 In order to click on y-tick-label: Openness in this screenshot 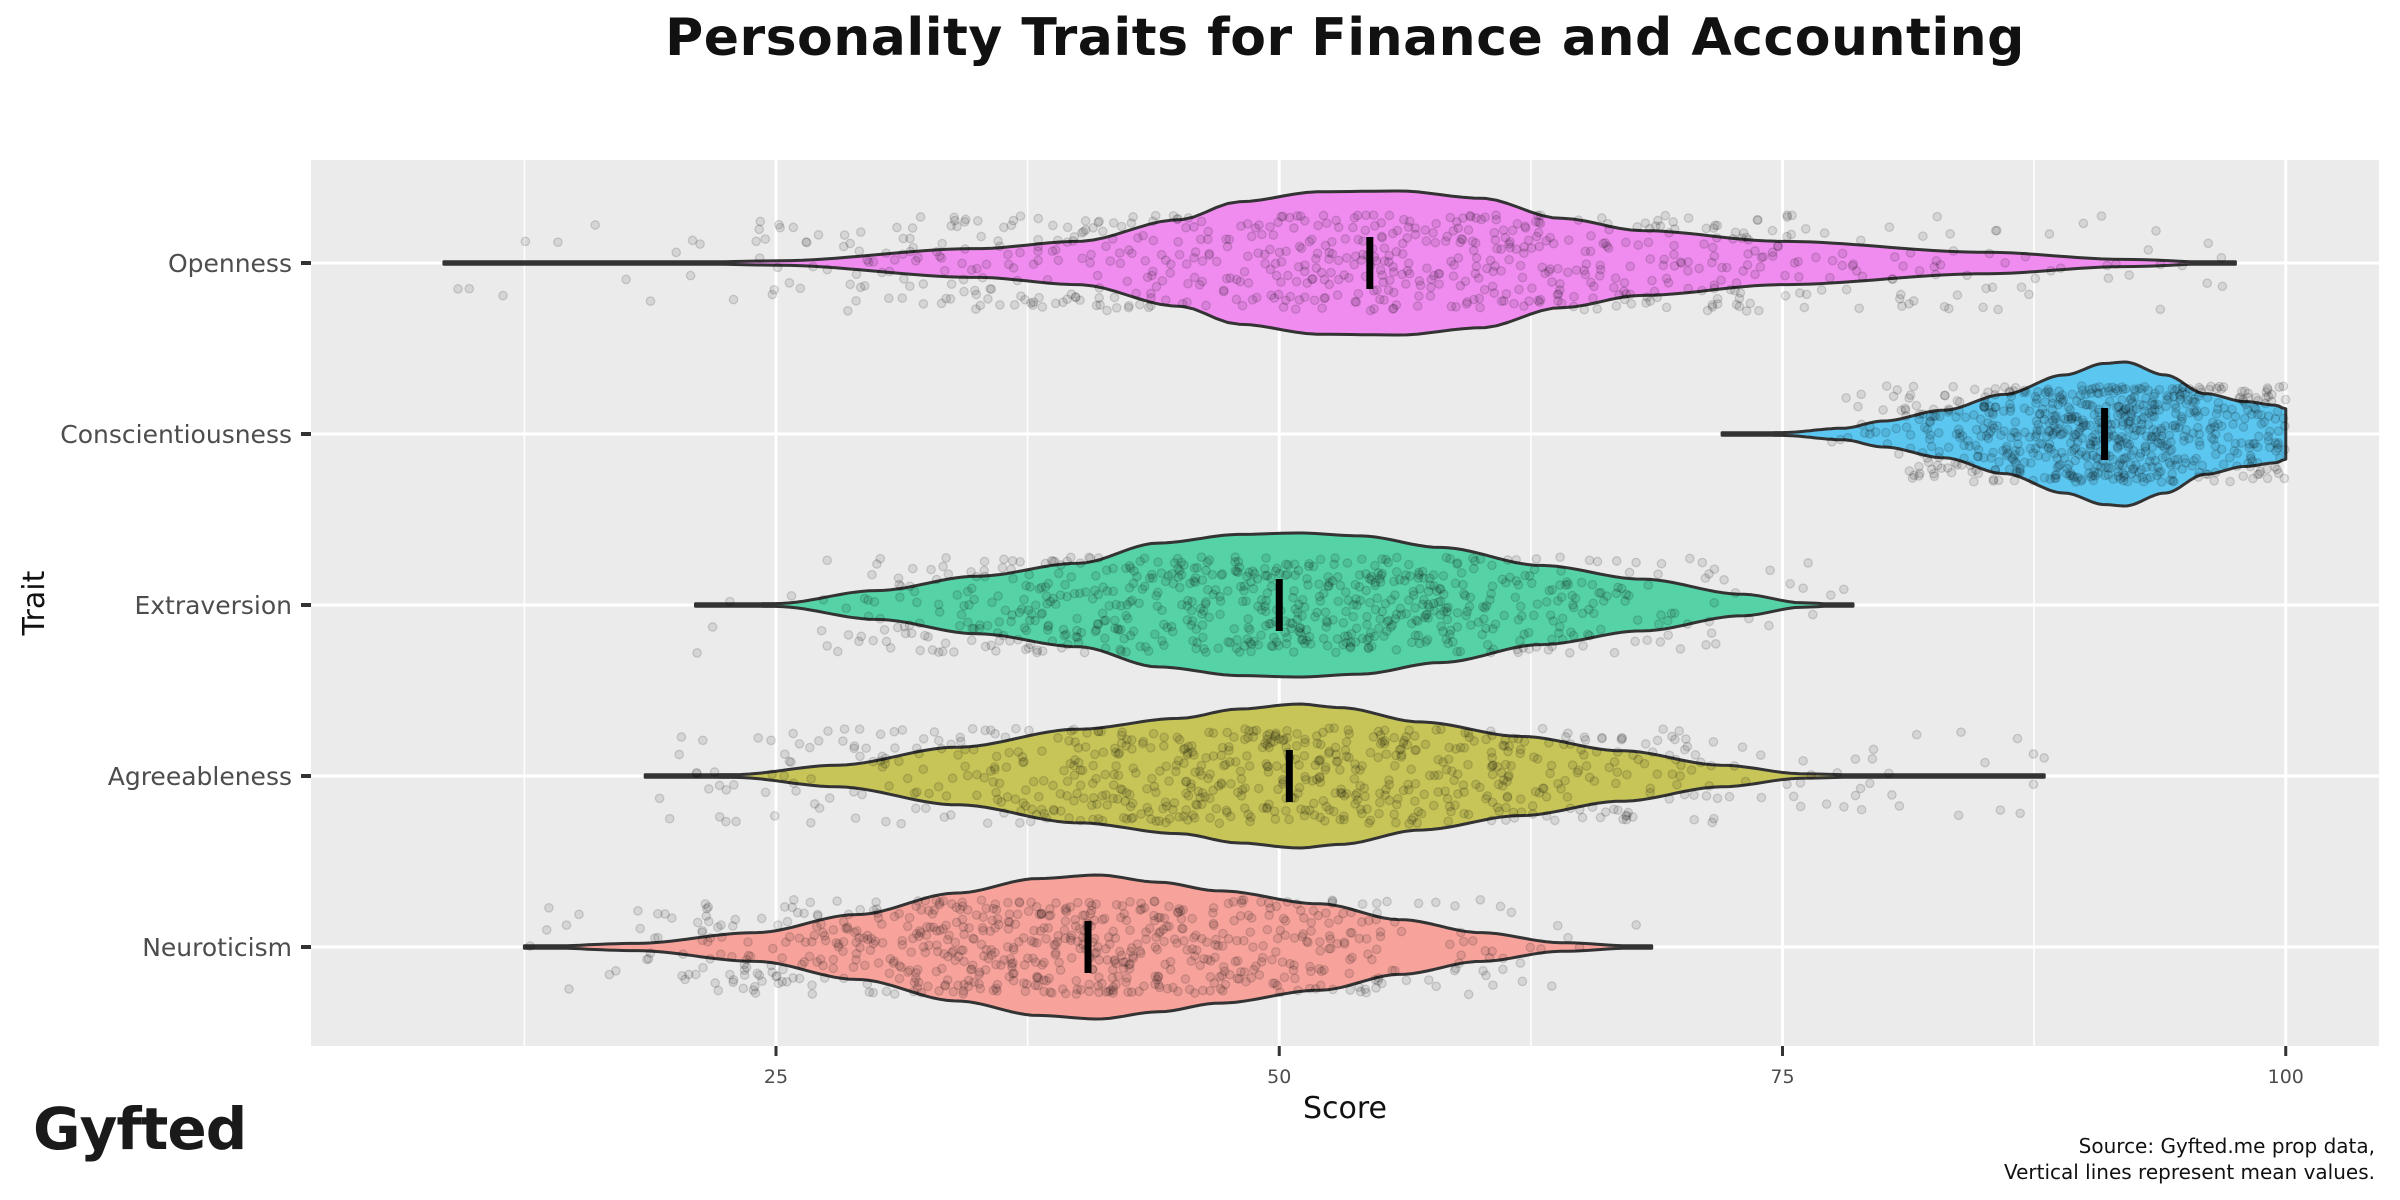, I will do `click(230, 263)`.